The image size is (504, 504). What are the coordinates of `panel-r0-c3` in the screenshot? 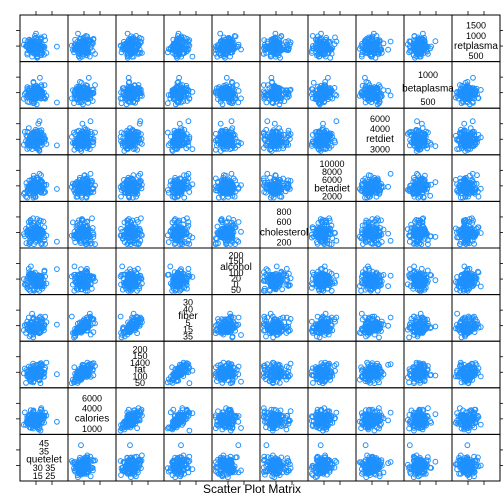 It's located at (188, 38).